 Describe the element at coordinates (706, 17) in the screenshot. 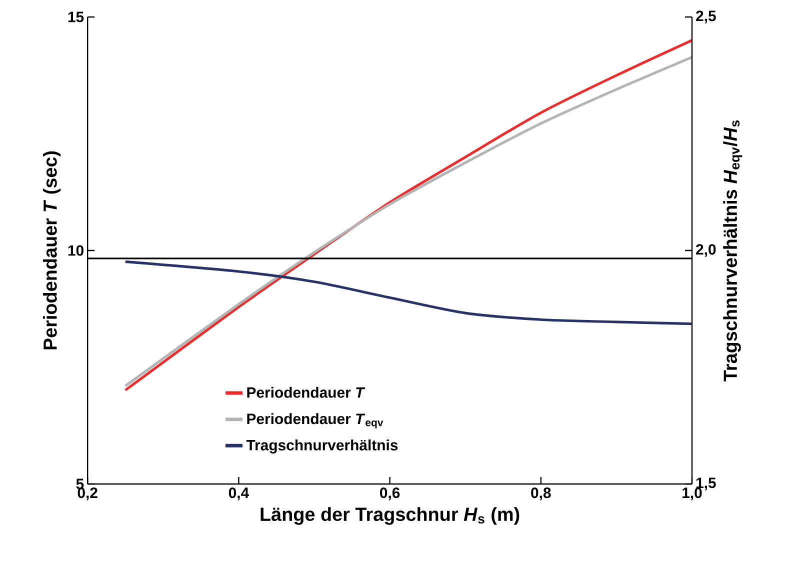

I see `y2-tick-label: 2,5` at that location.